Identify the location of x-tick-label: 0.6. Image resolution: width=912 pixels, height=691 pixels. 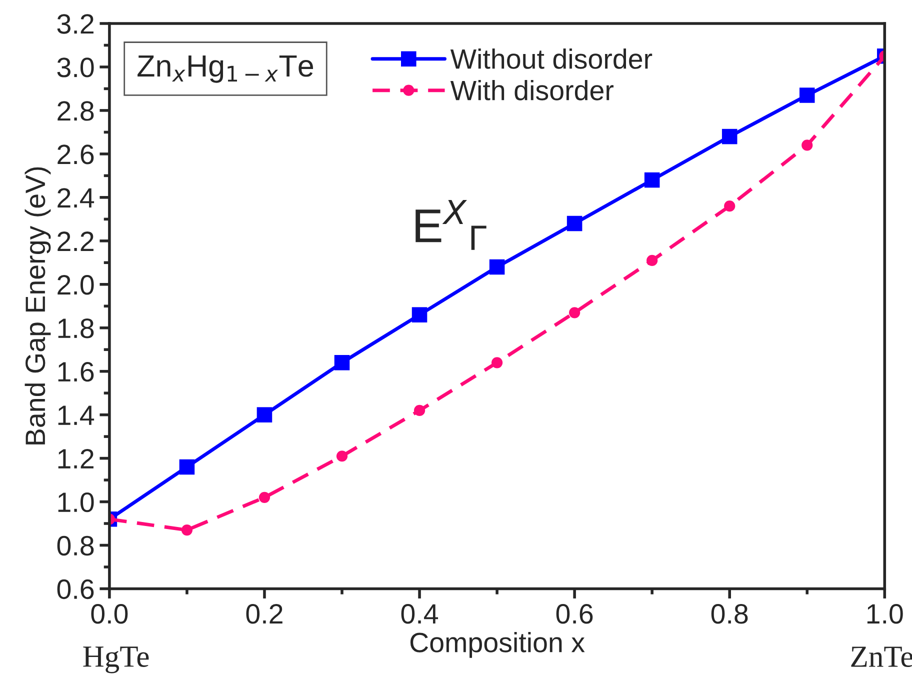
(574, 614).